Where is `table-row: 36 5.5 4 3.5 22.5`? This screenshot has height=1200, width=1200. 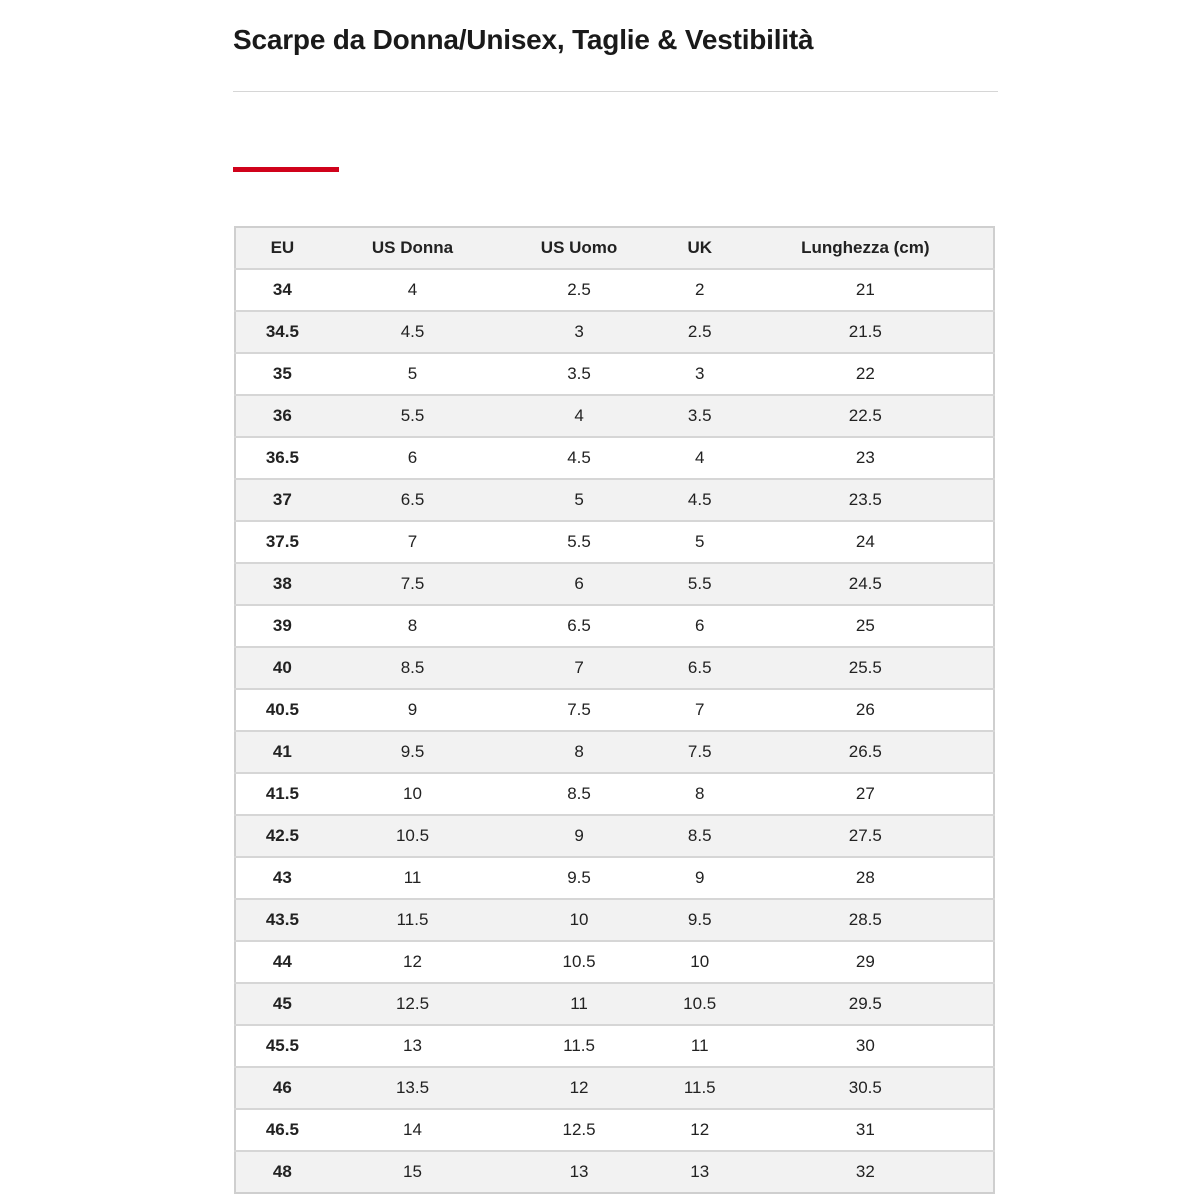 table-row: 36 5.5 4 3.5 22.5 is located at coordinates (614, 416).